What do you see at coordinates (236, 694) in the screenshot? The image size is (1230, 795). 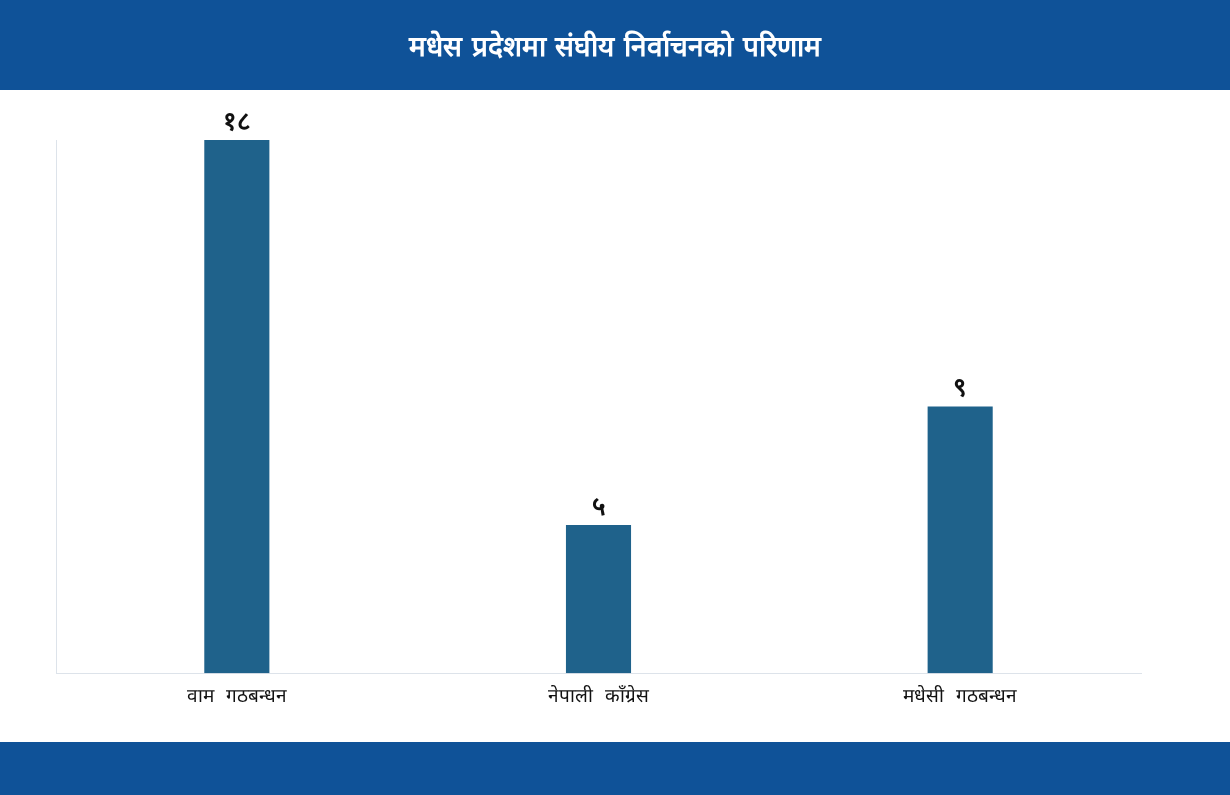 I see `x-tick-label: वाम गठबन्धन` at bounding box center [236, 694].